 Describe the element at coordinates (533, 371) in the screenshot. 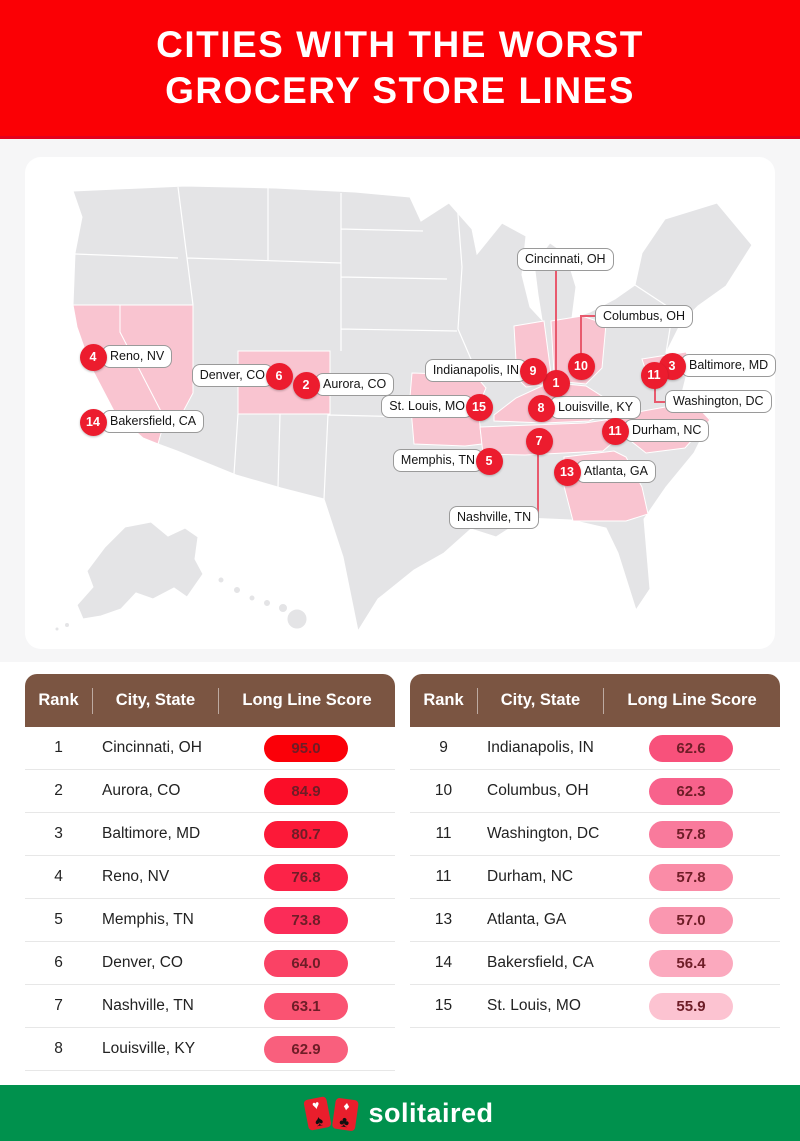

I see `map-pin: 9` at that location.